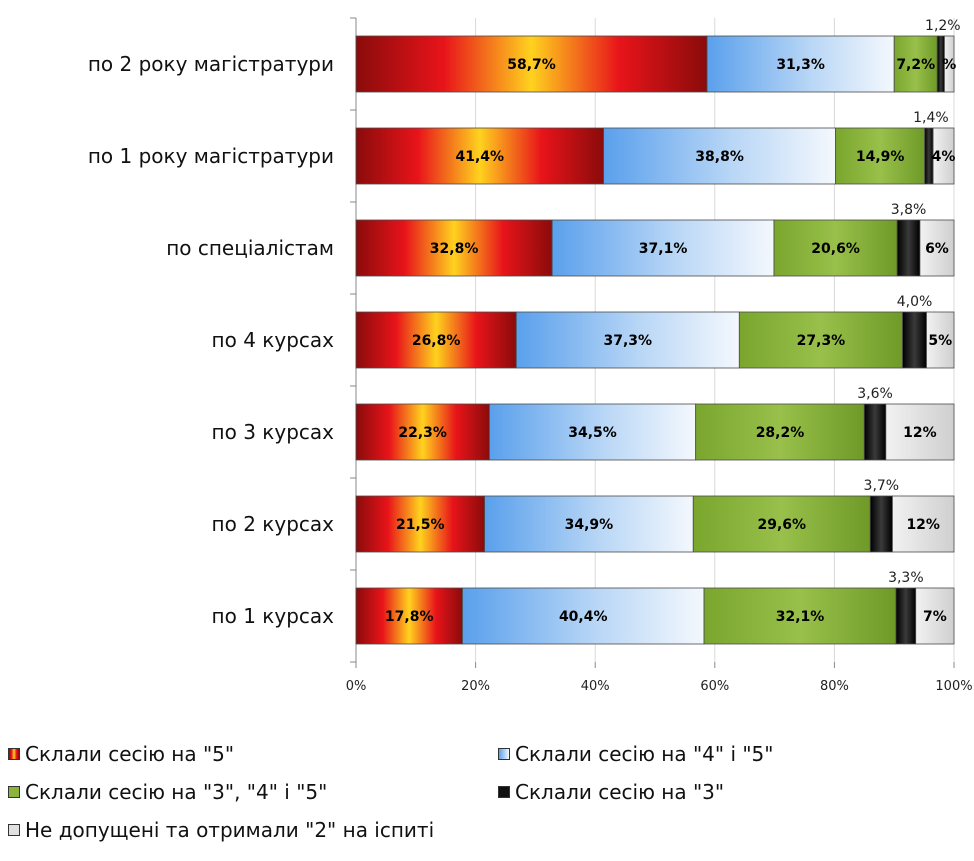 The height and width of the screenshot is (861, 974). I want to click on x-tick-label: 60%, so click(714, 686).